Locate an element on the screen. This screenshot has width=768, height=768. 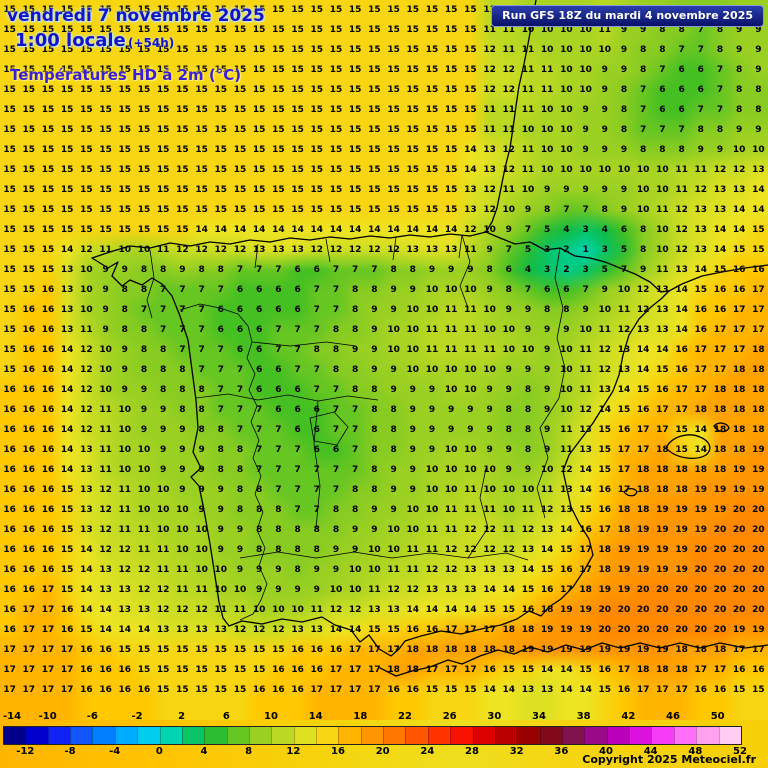
color-scale-label: -4 is located at coordinates (115, 751).